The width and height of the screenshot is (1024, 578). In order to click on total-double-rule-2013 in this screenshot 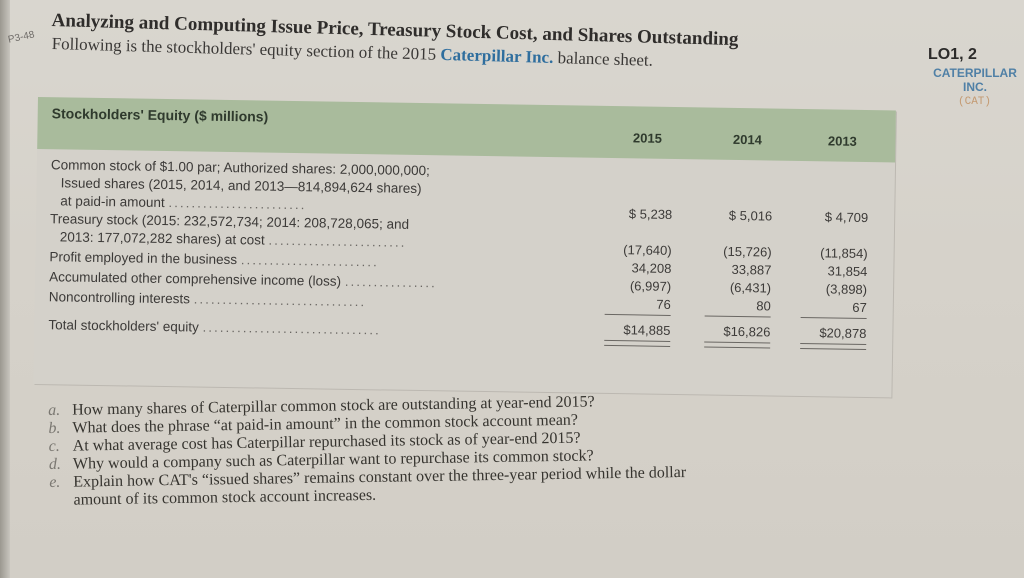, I will do `click(833, 347)`.